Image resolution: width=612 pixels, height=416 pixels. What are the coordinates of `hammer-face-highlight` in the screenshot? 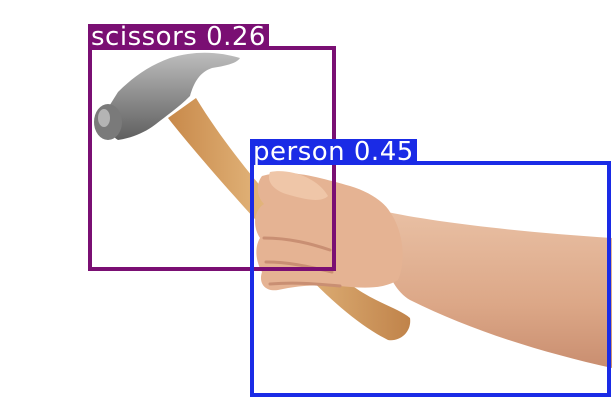 It's located at (104, 118).